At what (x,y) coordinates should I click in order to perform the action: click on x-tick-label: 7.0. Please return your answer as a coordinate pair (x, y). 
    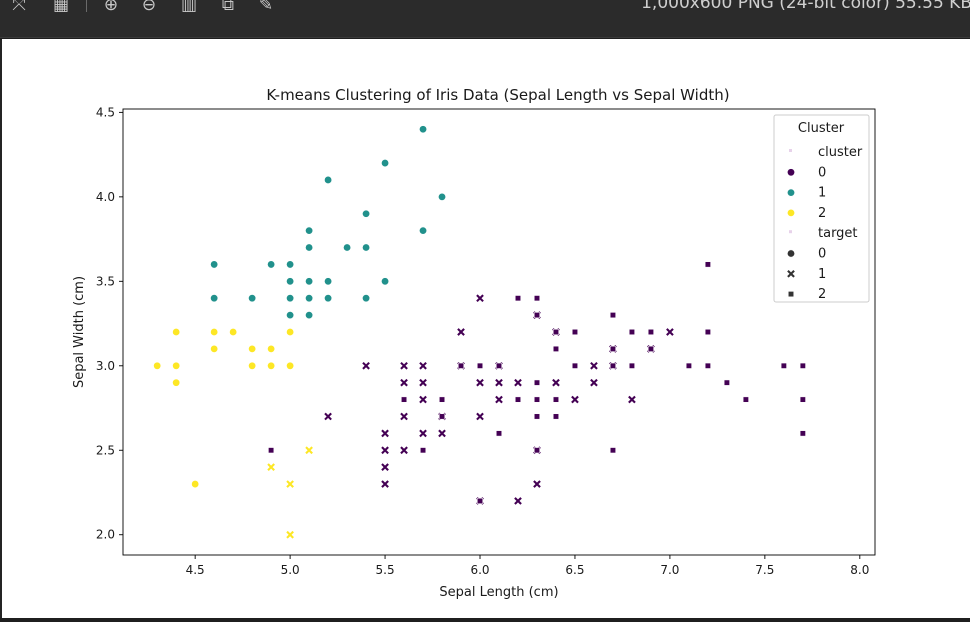
    Looking at the image, I should click on (669, 570).